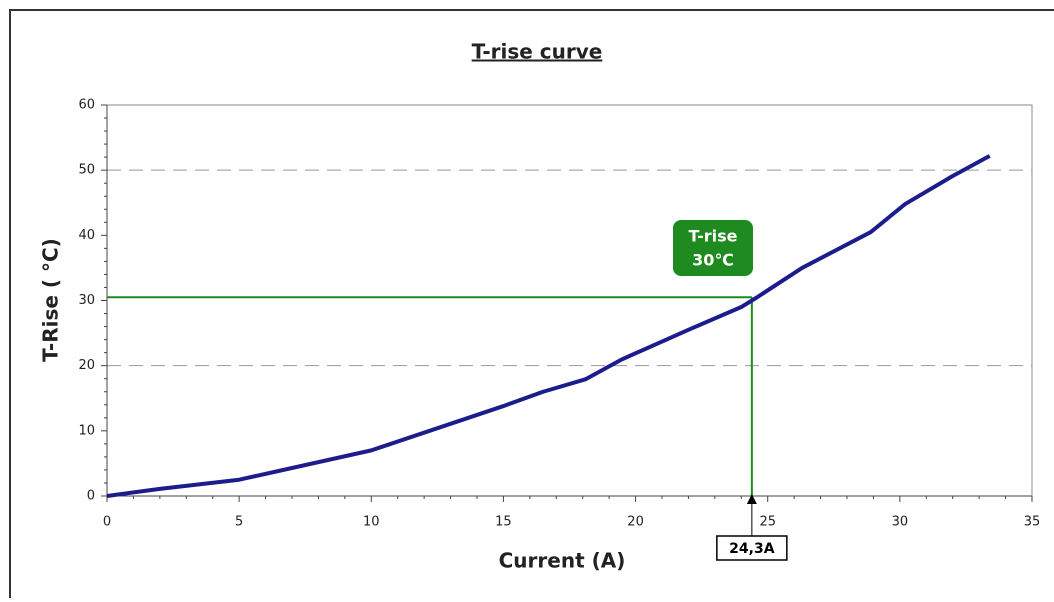 This screenshot has height=602, width=1054. Describe the element at coordinates (86, 105) in the screenshot. I see `y-tick-label: 60` at that location.